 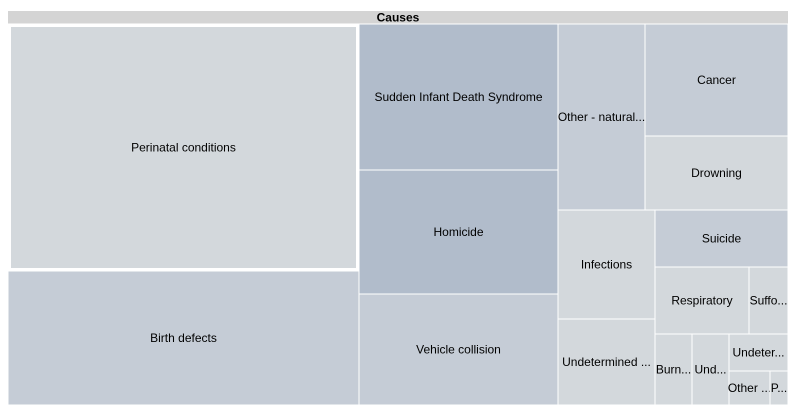 I want to click on treemap-label-suicide: Suicide, so click(x=722, y=239).